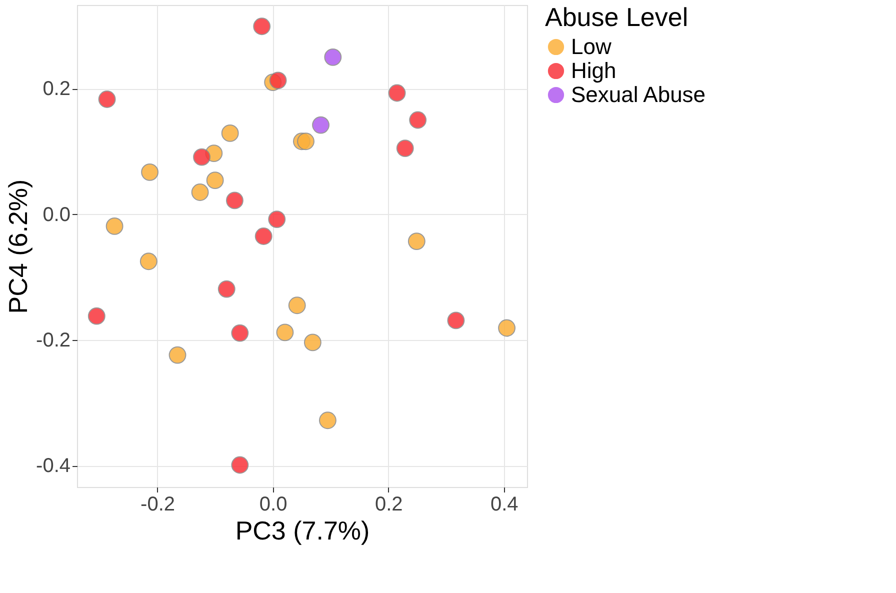 This screenshot has height=593, width=896. Describe the element at coordinates (56, 215) in the screenshot. I see `y-tick-label: 0.0` at that location.